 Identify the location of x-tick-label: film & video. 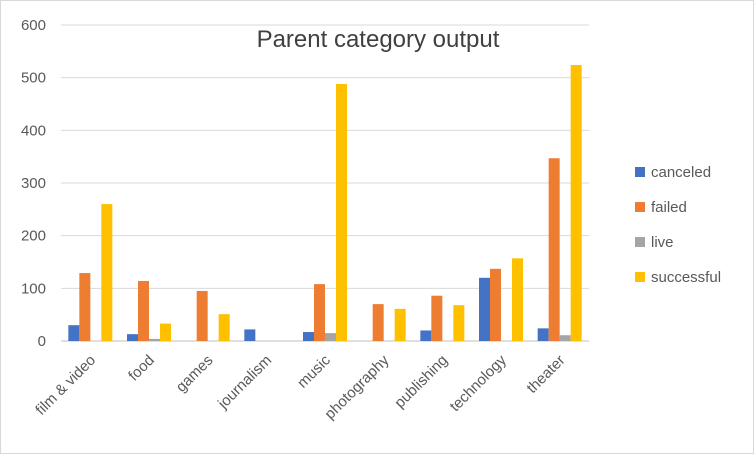
(65, 385).